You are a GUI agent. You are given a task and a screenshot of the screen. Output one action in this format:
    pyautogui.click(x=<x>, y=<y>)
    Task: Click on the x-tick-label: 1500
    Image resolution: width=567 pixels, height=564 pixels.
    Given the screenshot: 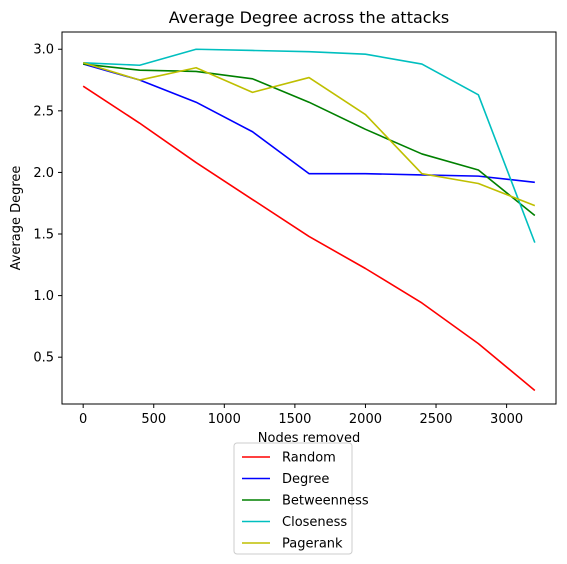 What is the action you would take?
    pyautogui.click(x=294, y=419)
    